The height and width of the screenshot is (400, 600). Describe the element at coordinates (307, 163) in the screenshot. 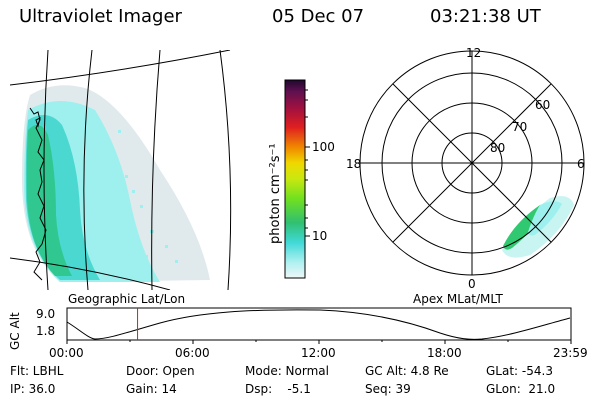

I see `colorbar-ticks` at that location.